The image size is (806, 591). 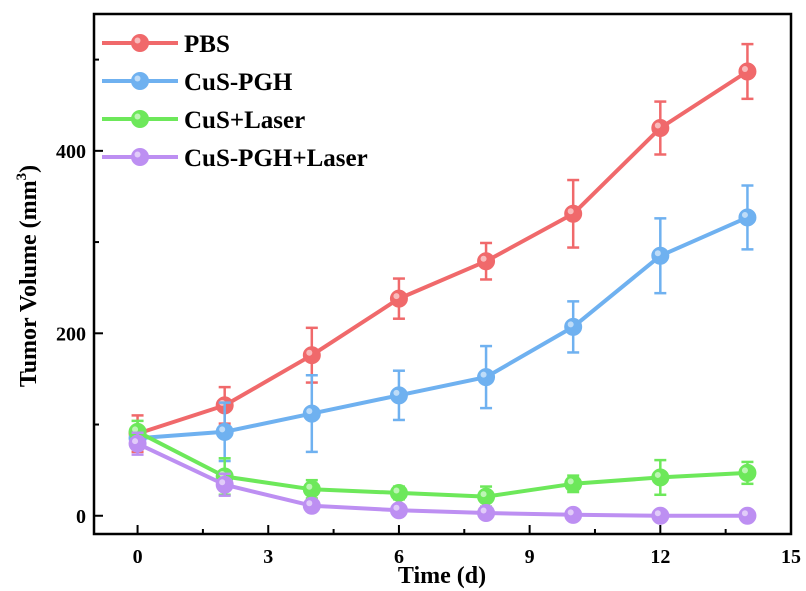 What do you see at coordinates (268, 557) in the screenshot?
I see `x-tick-label: 3` at bounding box center [268, 557].